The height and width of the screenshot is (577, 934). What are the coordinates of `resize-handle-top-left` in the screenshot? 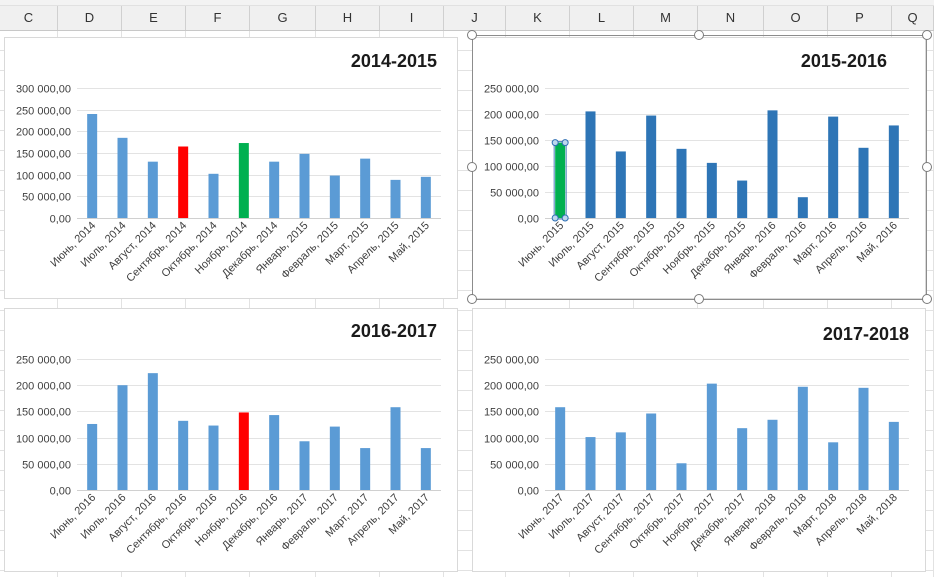 It's located at (472, 35).